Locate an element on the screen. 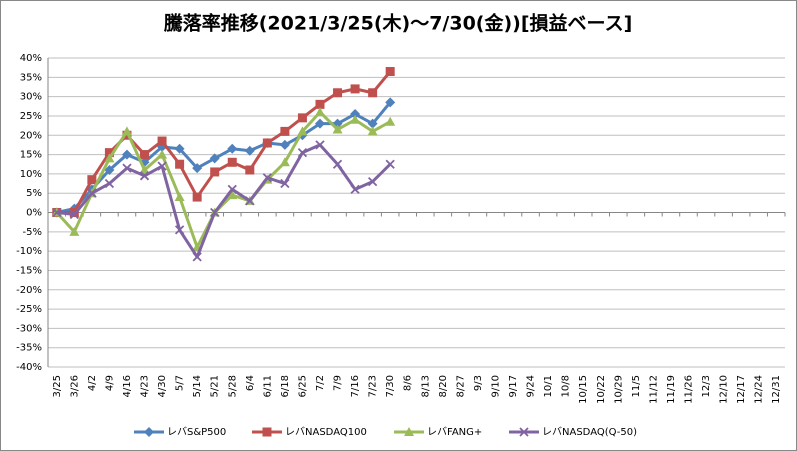  x-tick-label: 10/1 is located at coordinates (548, 386).